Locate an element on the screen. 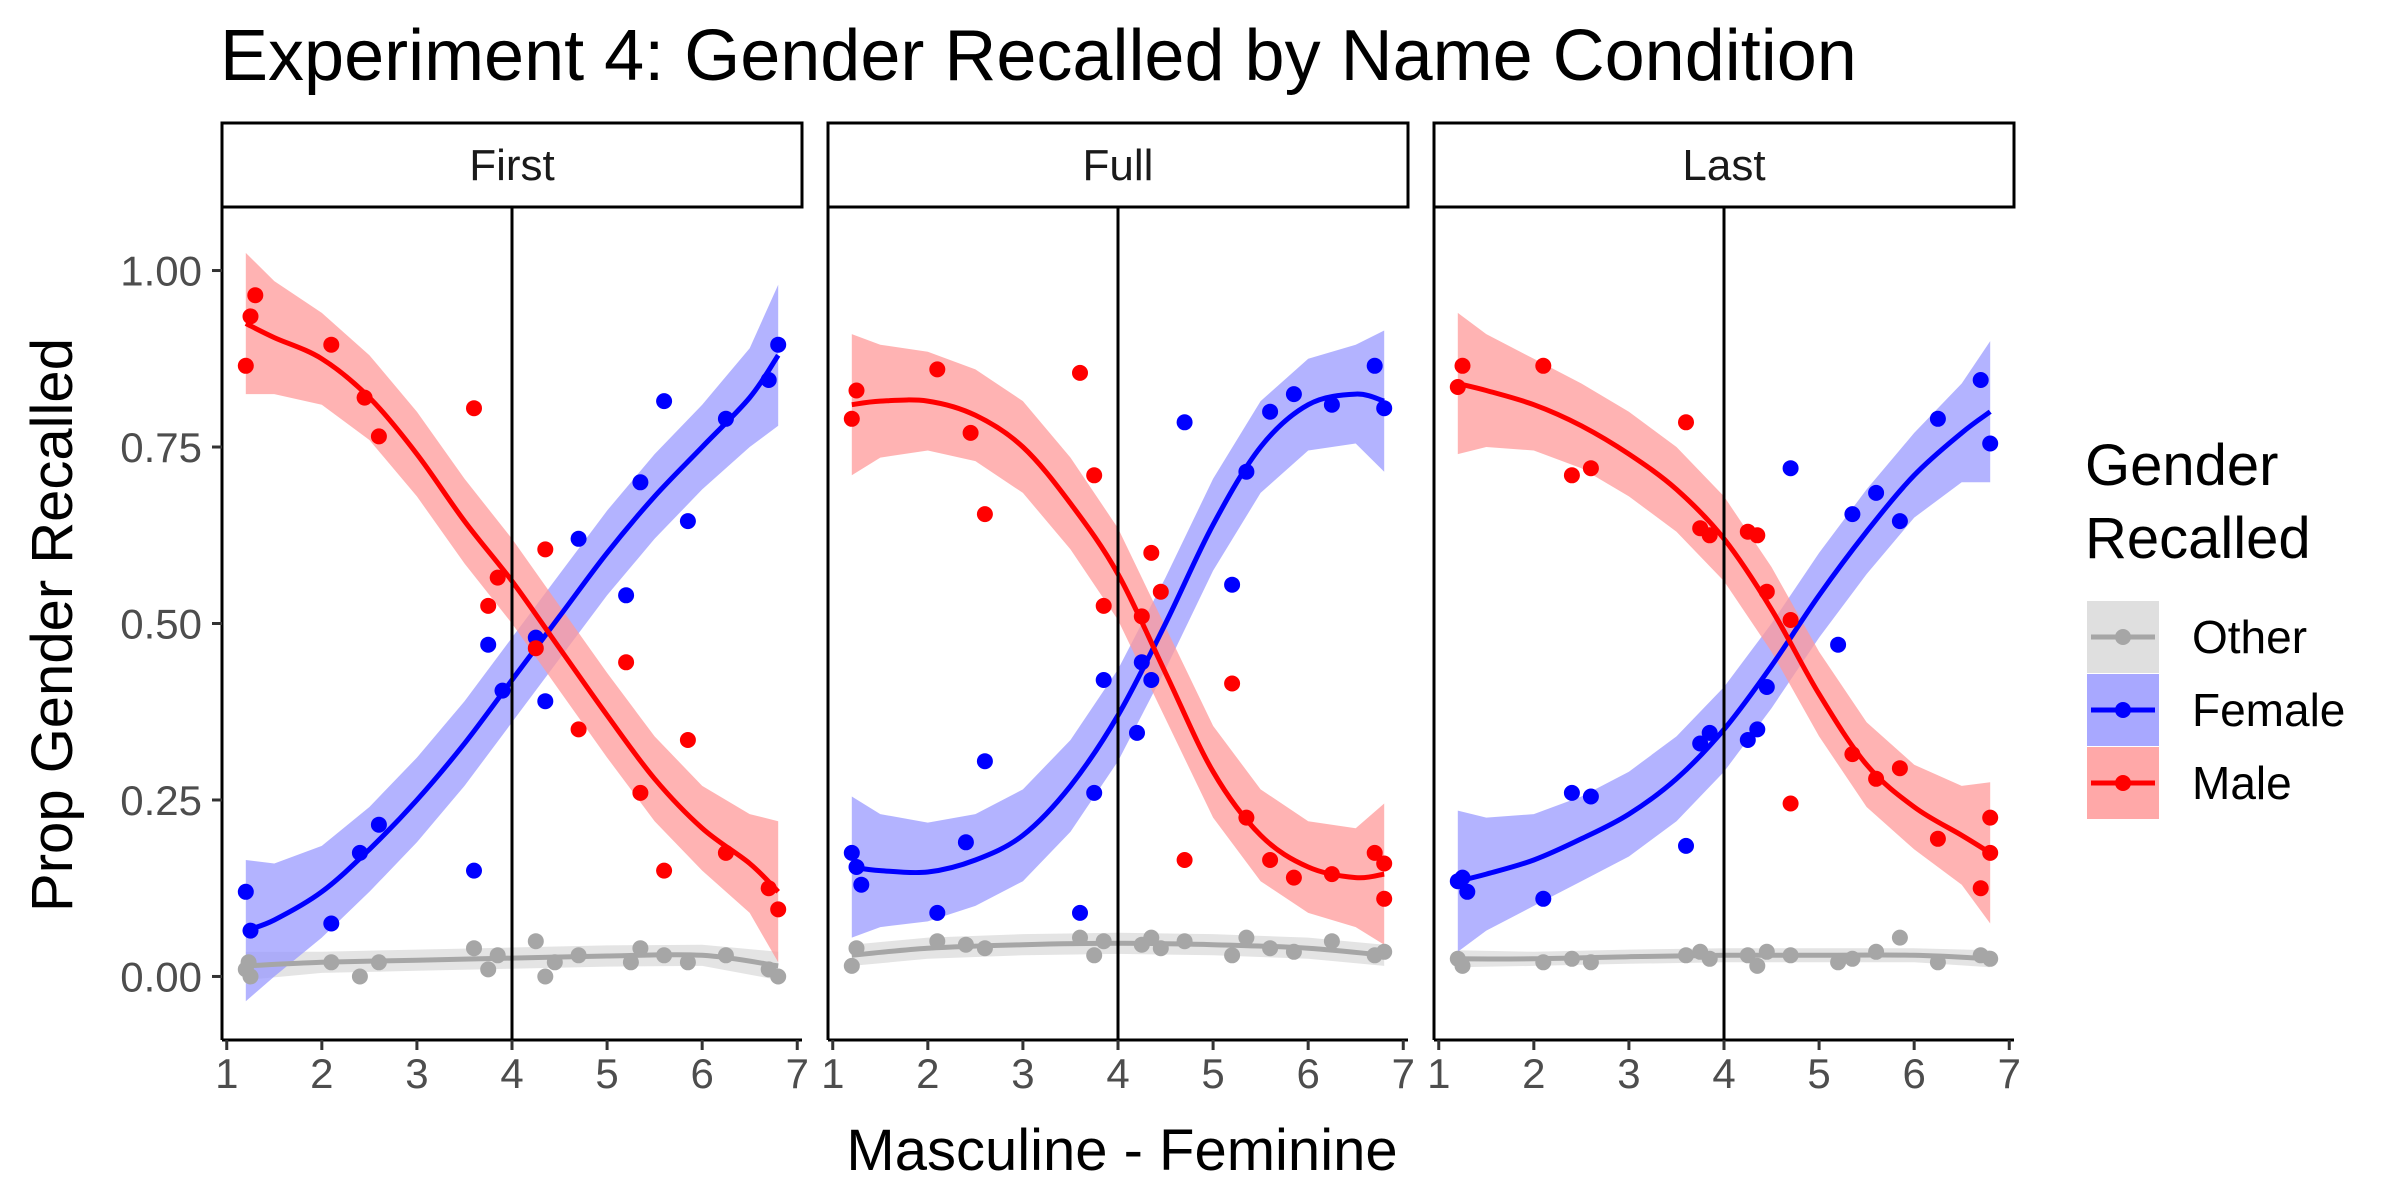 The width and height of the screenshot is (2400, 1200). strip-label: Full is located at coordinates (1118, 165).